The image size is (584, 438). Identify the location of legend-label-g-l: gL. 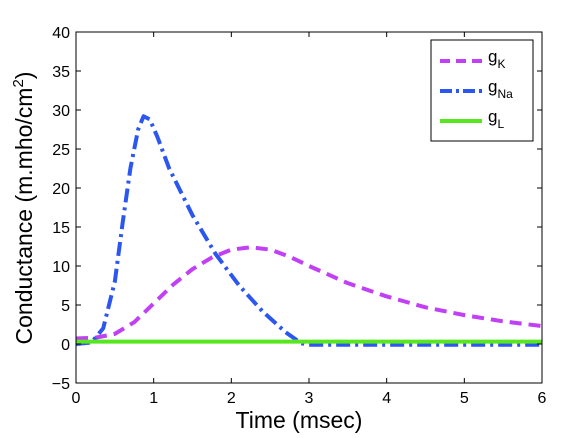
(496, 119).